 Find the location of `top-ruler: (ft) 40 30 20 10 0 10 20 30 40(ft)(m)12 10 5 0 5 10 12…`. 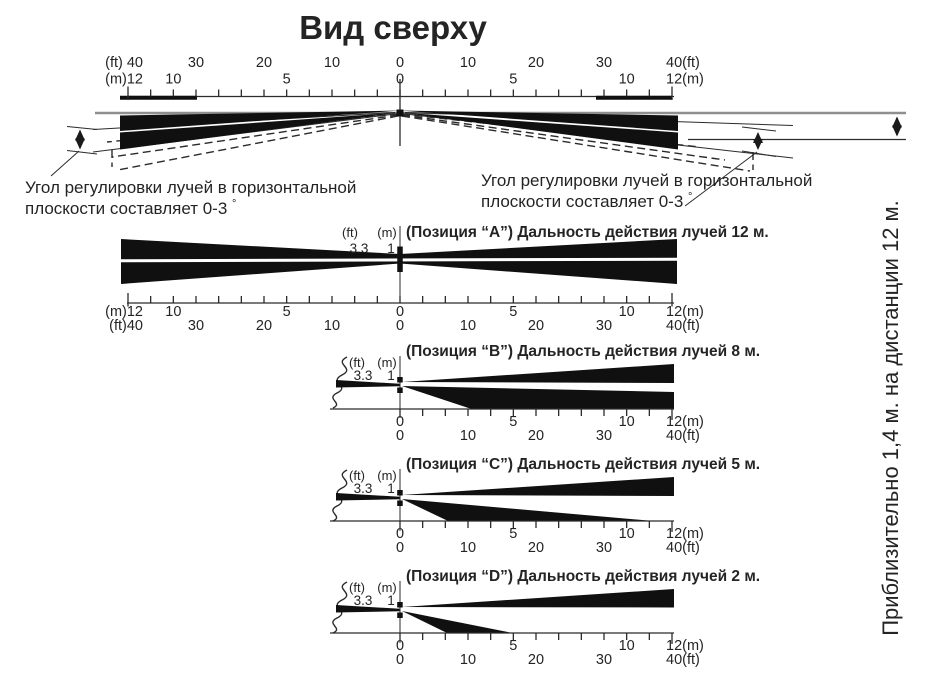

top-ruler: (ft) 40 30 20 10 0 10 20 30 40(ft)(m)12 10 5 0 5 10 12… is located at coordinates (404, 77).